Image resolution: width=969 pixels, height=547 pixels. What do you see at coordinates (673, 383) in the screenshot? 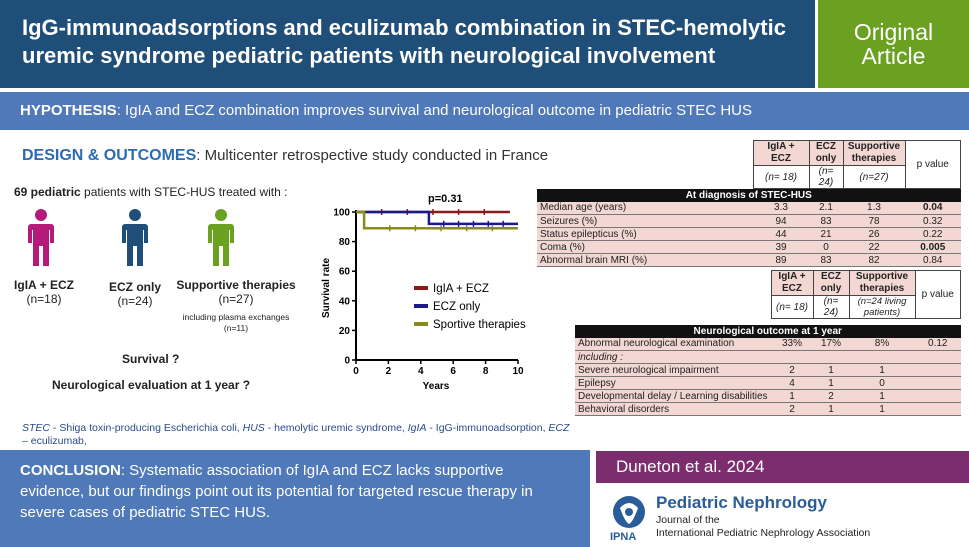
I see `row-label: Epilepsy` at bounding box center [673, 383].